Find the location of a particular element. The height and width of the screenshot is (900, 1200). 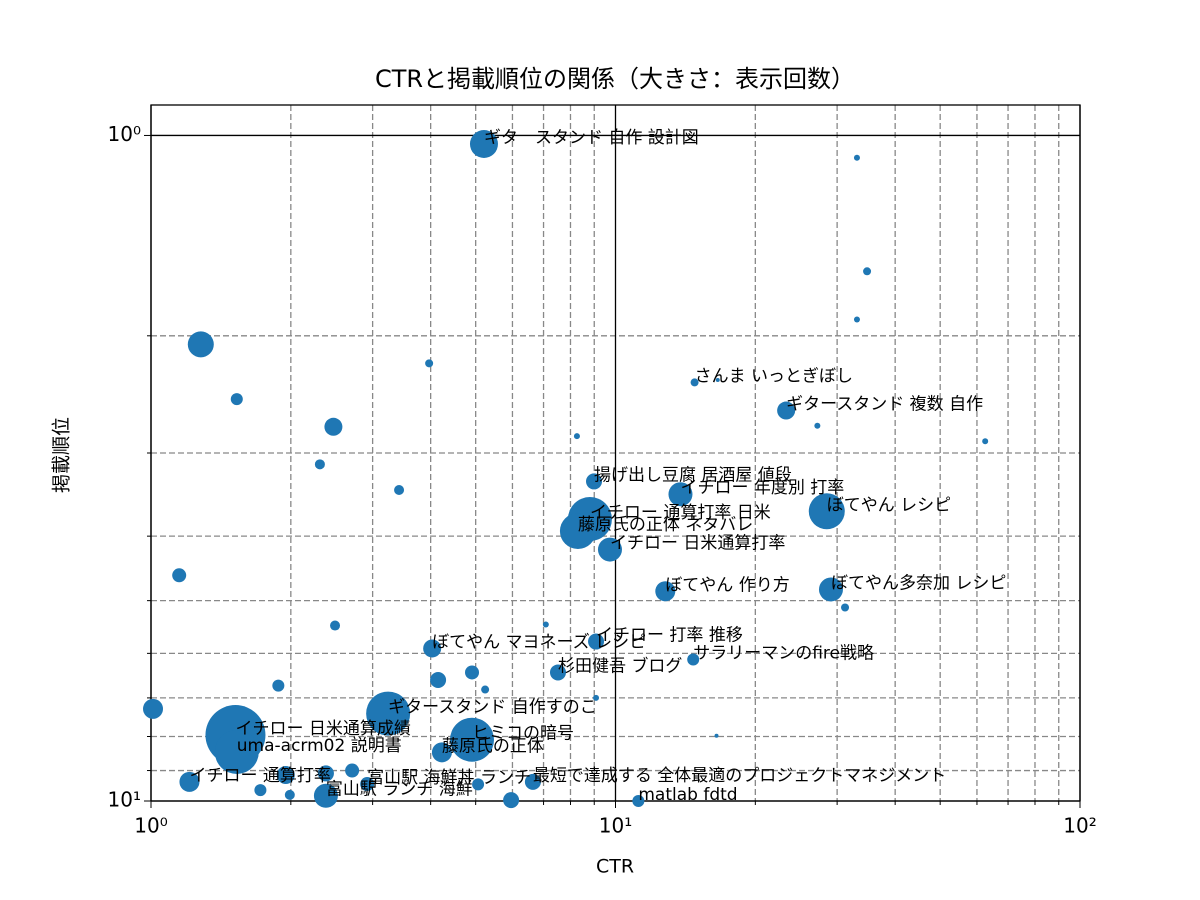

point-label: uma-acrm02 説明書 is located at coordinates (319, 746).